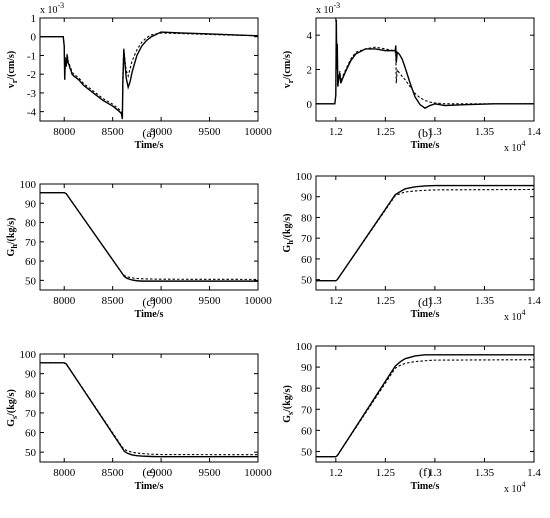 This screenshot has width=550, height=518. What do you see at coordinates (307, 431) in the screenshot?
I see `panel-f-y-tick-label: 60` at bounding box center [307, 431].